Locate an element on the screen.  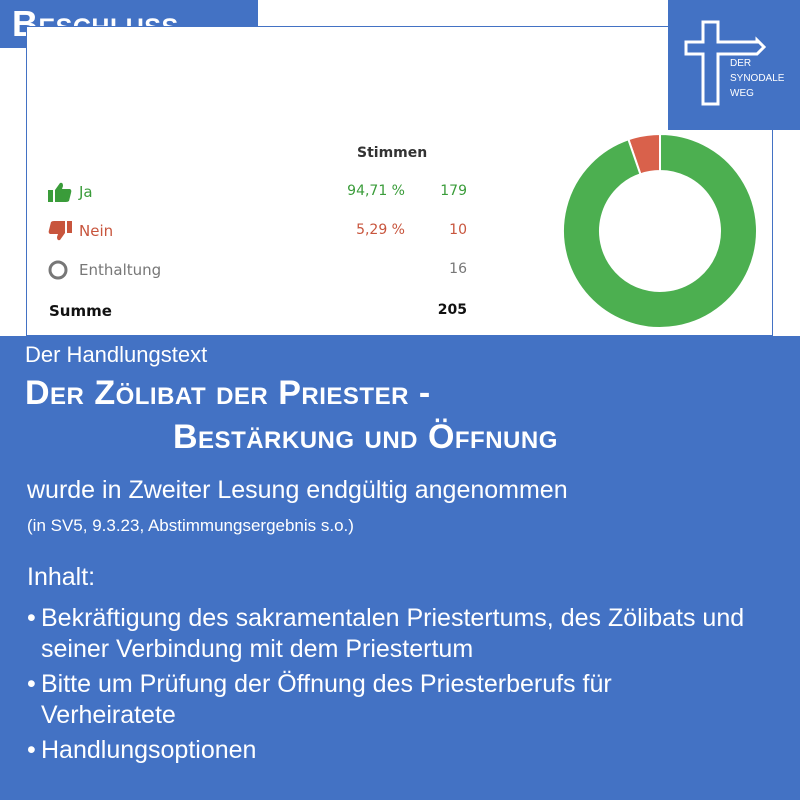
logo-line: WEG is located at coordinates (742, 93).